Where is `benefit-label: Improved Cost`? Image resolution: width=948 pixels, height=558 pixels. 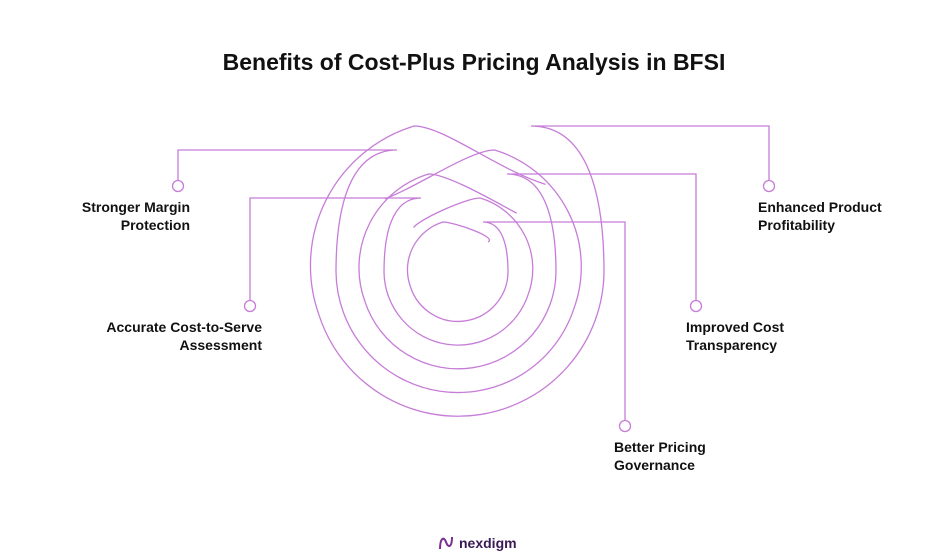 benefit-label: Improved Cost is located at coordinates (735, 327).